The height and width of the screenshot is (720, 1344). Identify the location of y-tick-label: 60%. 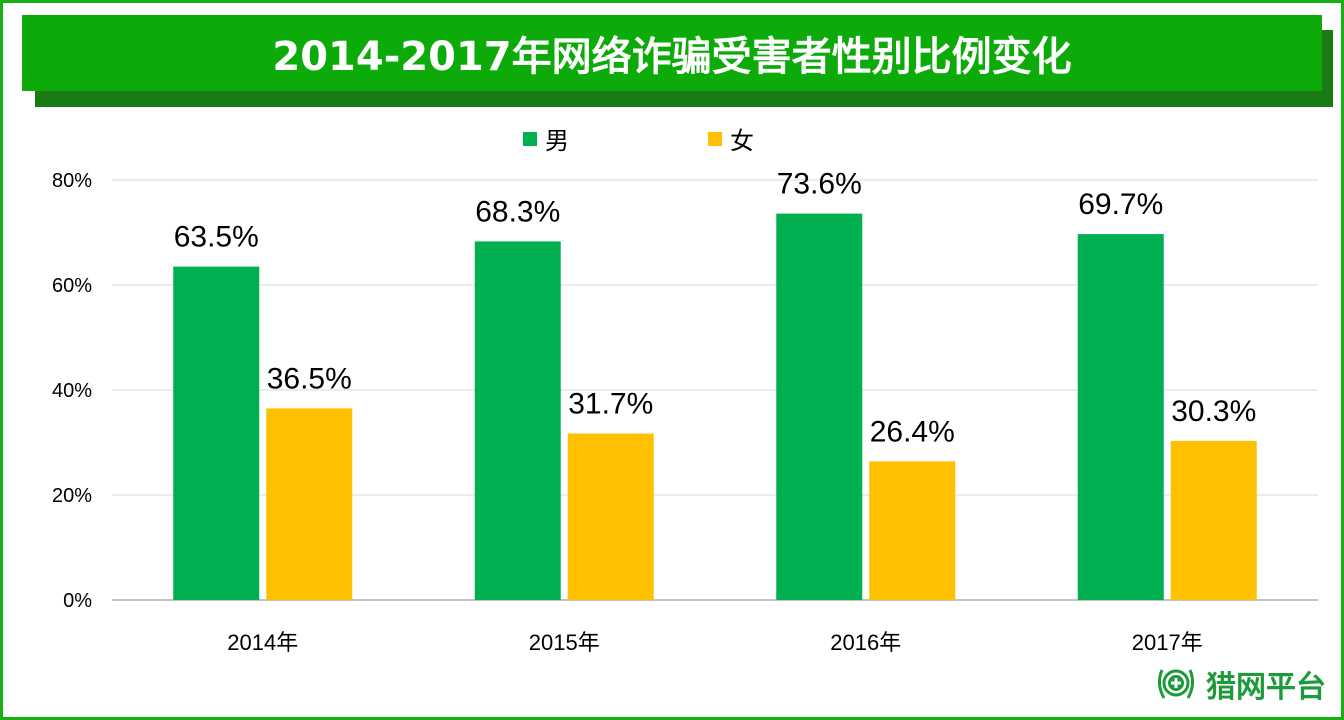
(72, 286).